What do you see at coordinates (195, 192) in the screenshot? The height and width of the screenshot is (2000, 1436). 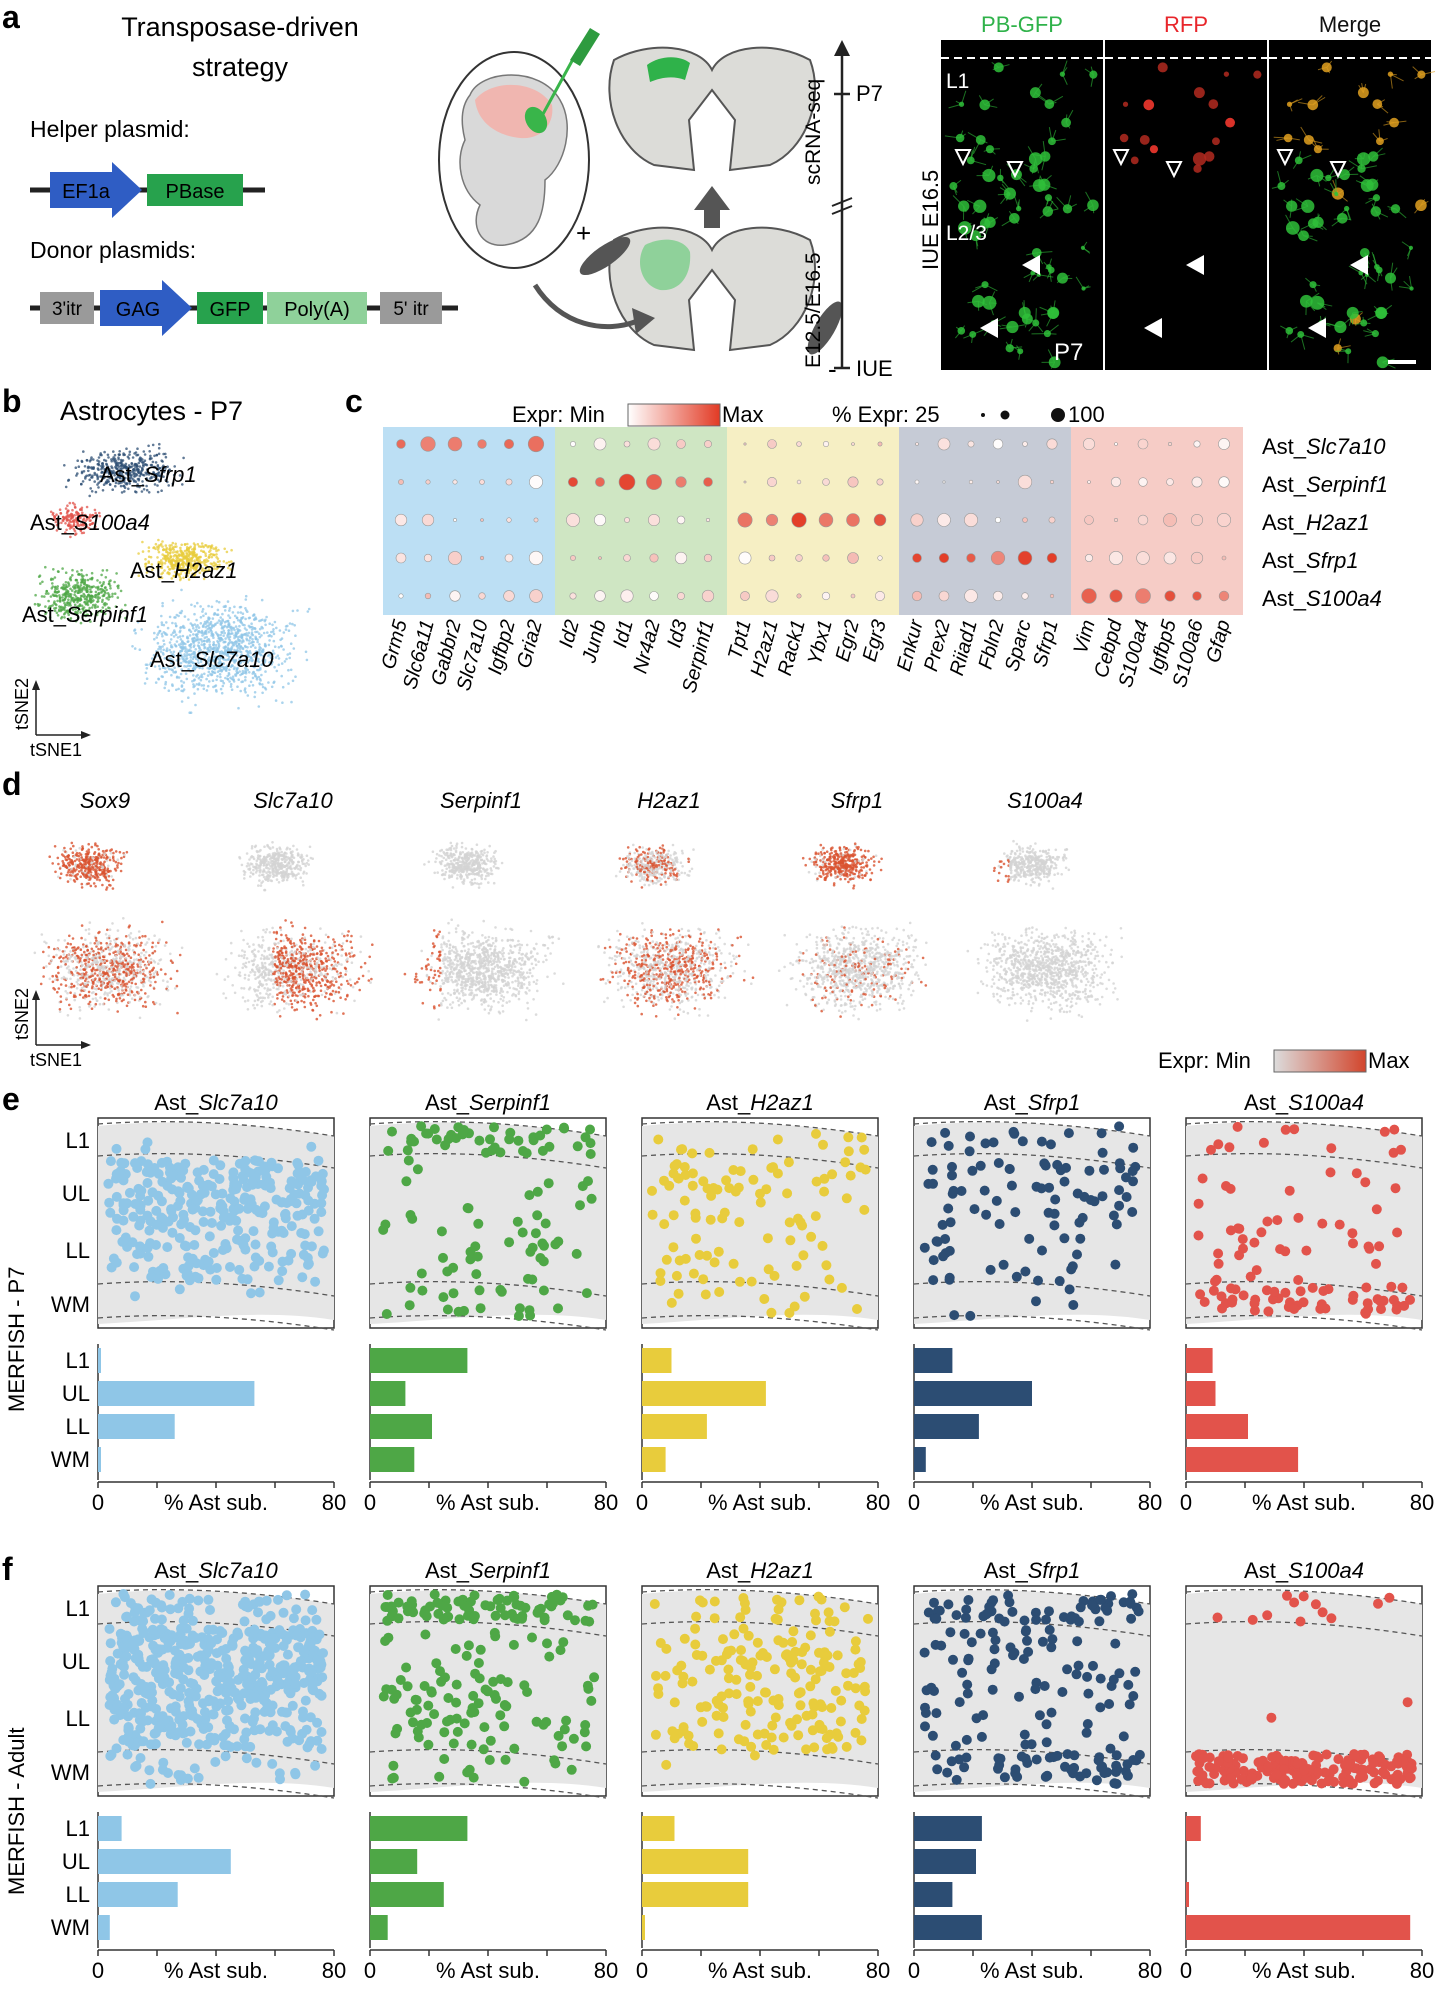 I see `helper-part-1: PBase` at bounding box center [195, 192].